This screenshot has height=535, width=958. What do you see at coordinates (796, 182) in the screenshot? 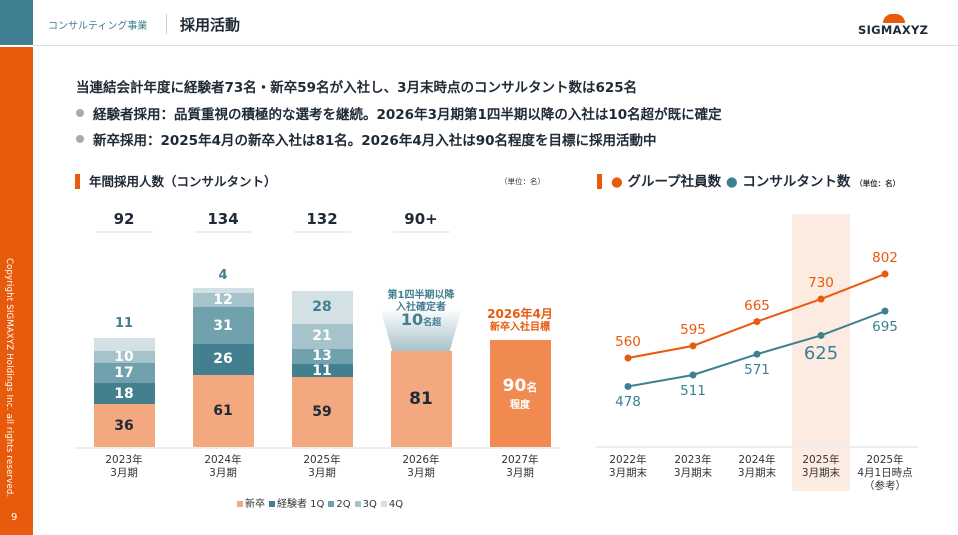
I see `legend-consultants: コンサルタント数` at bounding box center [796, 182].